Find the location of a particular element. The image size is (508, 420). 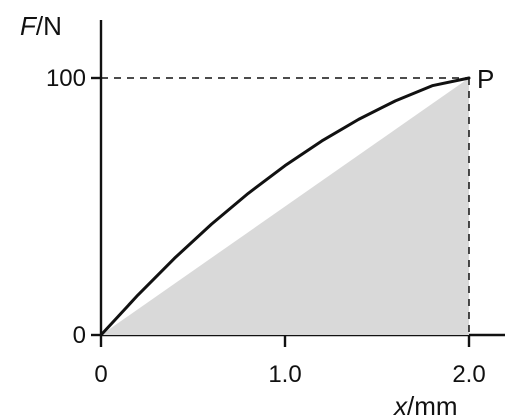

x-axis-label-unit: /mm is located at coordinates (432, 405).